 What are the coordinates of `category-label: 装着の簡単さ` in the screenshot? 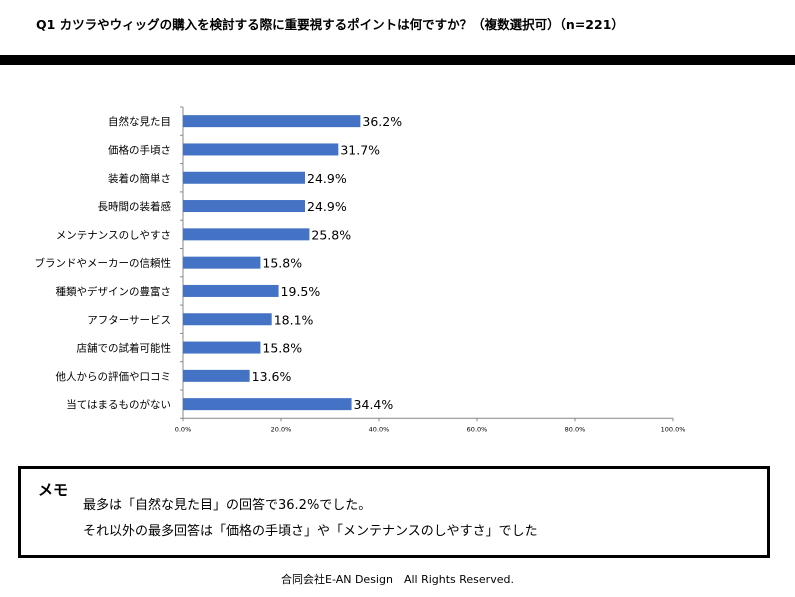 It's located at (139, 178).